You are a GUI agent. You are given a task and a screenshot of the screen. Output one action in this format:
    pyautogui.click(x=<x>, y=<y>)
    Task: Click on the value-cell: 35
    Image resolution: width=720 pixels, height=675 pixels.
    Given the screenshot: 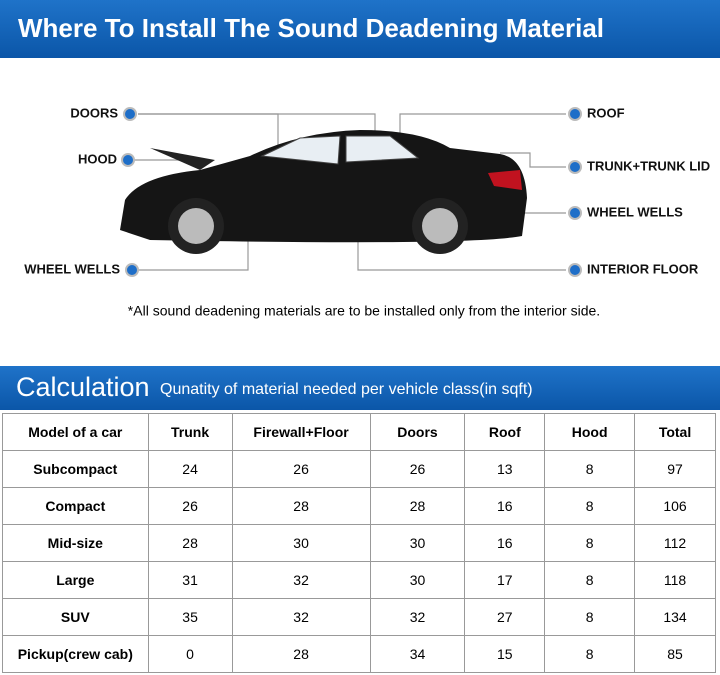 What is the action you would take?
    pyautogui.click(x=190, y=617)
    